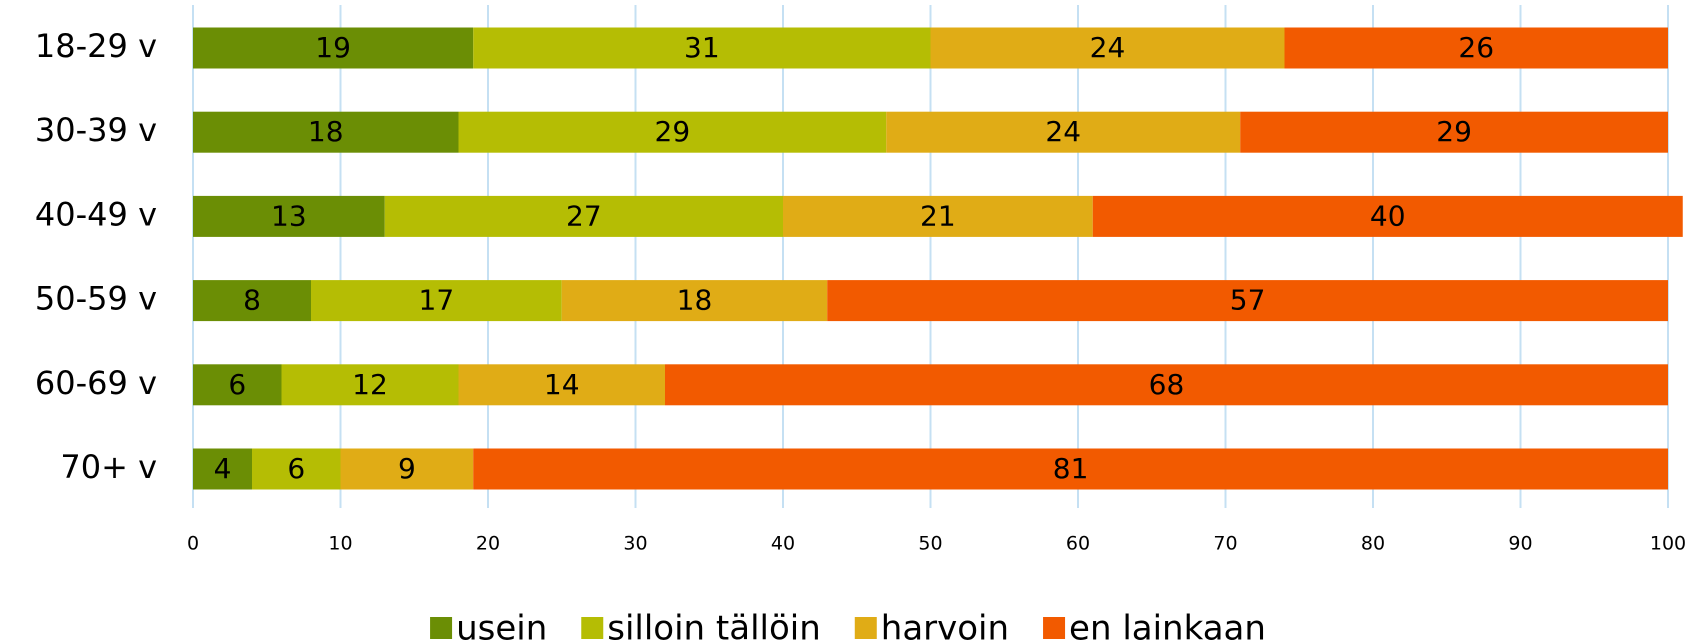  I want to click on data-label: 13, so click(289, 215).